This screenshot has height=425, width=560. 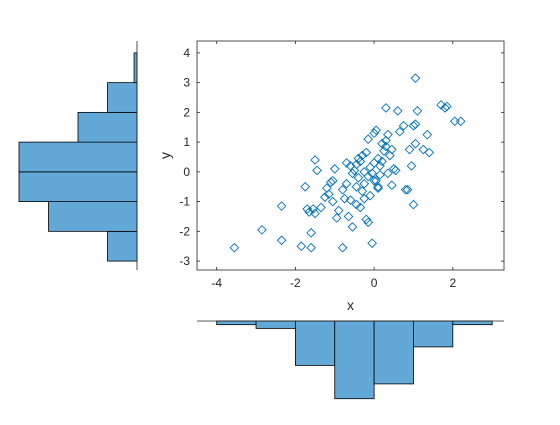 What do you see at coordinates (374, 283) in the screenshot?
I see `x-tick-label: 0` at bounding box center [374, 283].